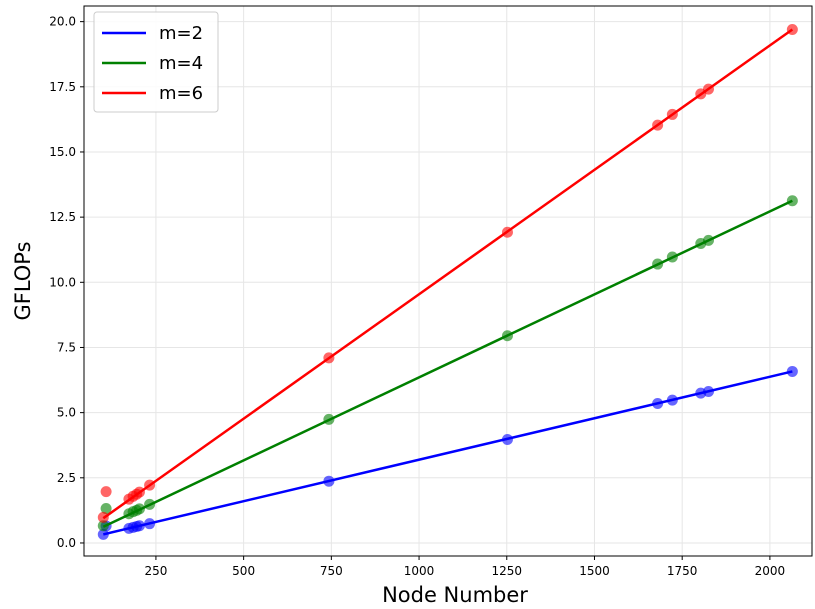 The width and height of the screenshot is (815, 609). Describe the element at coordinates (152, 33) in the screenshot. I see `legend-entry-m2: m=2` at that location.